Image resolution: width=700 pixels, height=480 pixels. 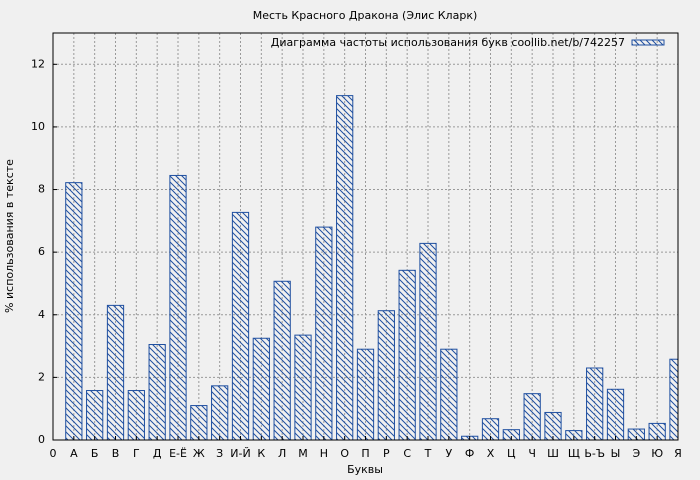 I want to click on chart-title: Месть Красного Дракона (Элис Кларк), so click(x=365, y=15).